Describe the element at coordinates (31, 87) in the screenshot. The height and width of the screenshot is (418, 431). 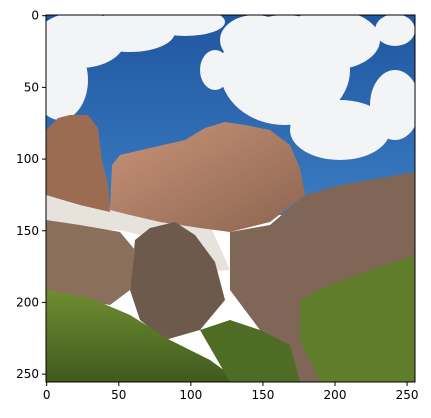
I see `y-tick-label: 50` at that location.